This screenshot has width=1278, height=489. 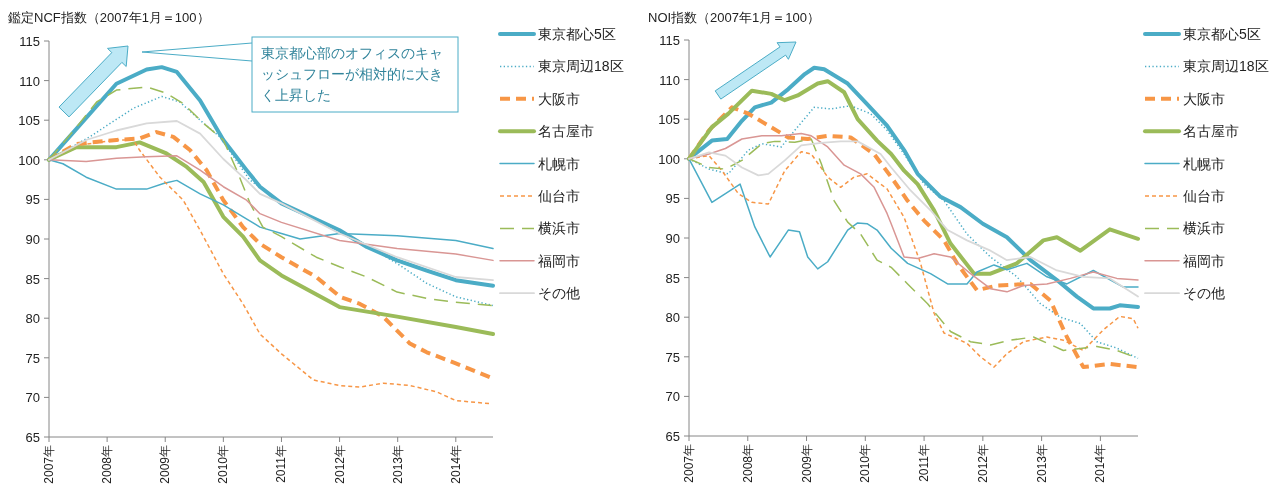 I want to click on annotation: 東京都心部のオフィスのキャッシュフローが相対的に大きく上昇した, so click(x=352, y=74).